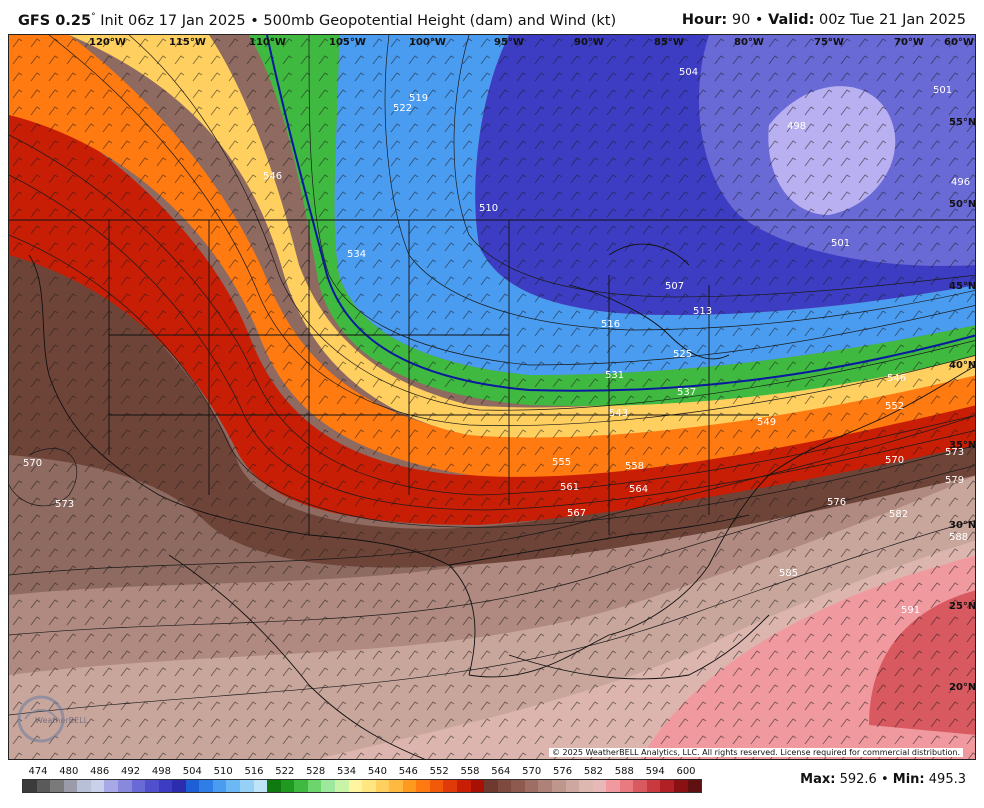 This screenshot has width=984, height=808. Describe the element at coordinates (898, 514) in the screenshot. I see `contour-label-582: 582` at that location.